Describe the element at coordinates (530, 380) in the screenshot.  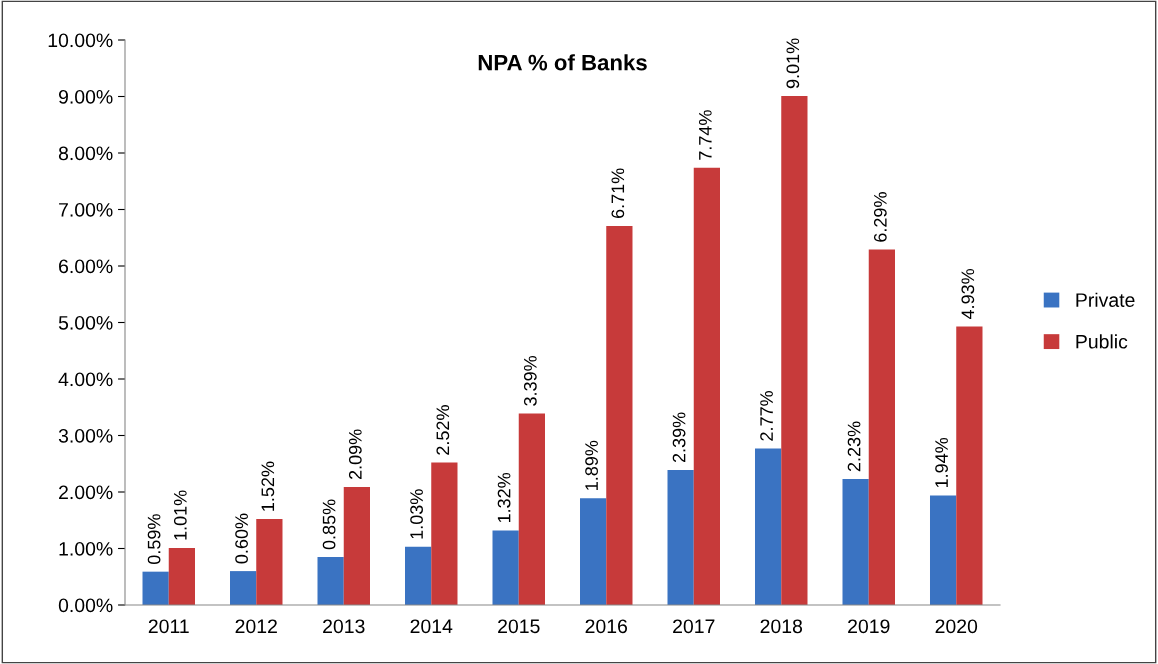
I see `data-label: 3.39%` at that location.